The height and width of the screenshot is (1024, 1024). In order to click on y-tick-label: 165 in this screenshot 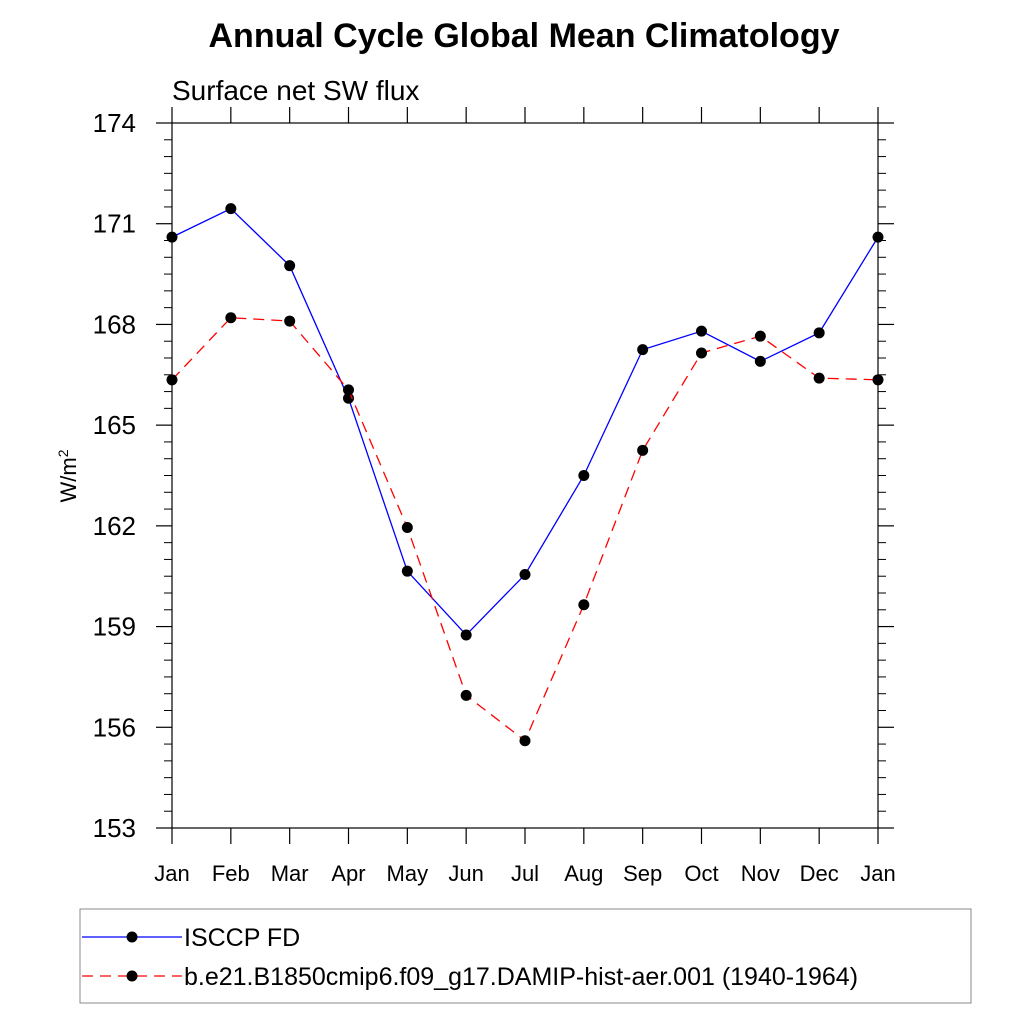, I will do `click(114, 425)`.